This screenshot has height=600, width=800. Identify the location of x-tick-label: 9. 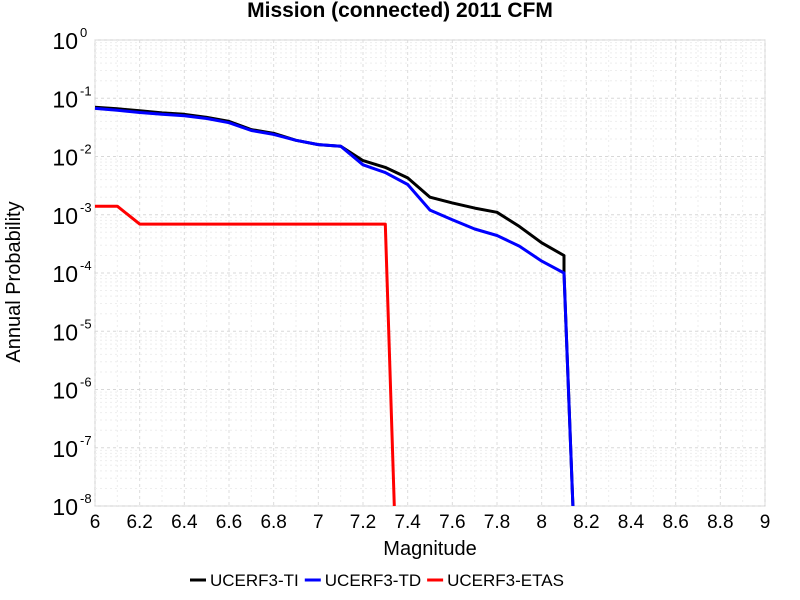
(765, 522).